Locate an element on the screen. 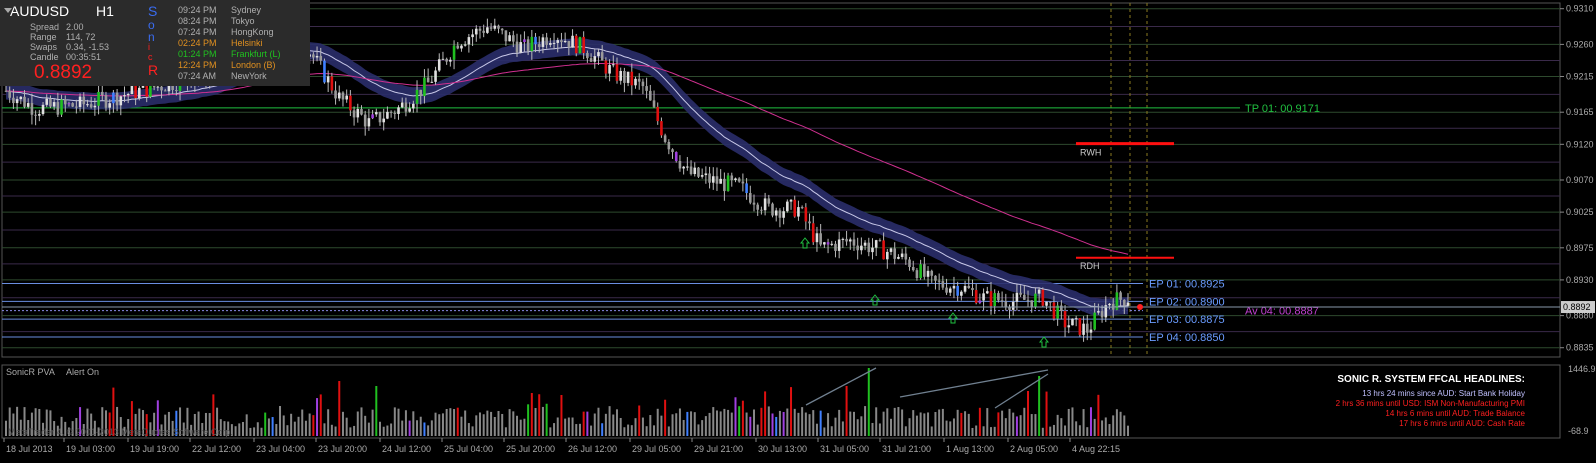 This screenshot has width=1596, height=463. stat-value: 114, 72 is located at coordinates (81, 37).